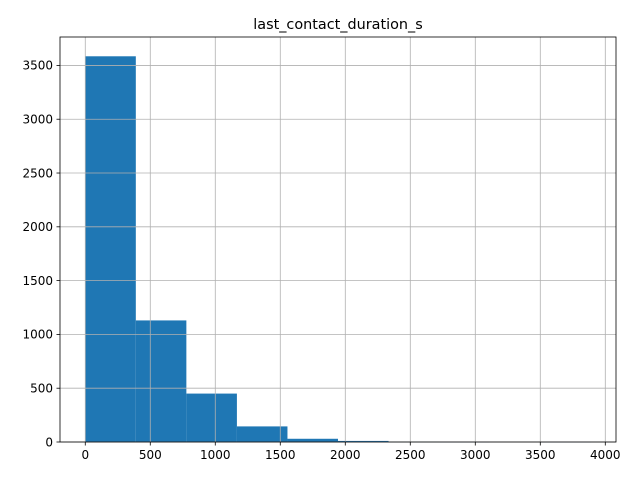  I want to click on y-tick-label: 3000, so click(37, 120).